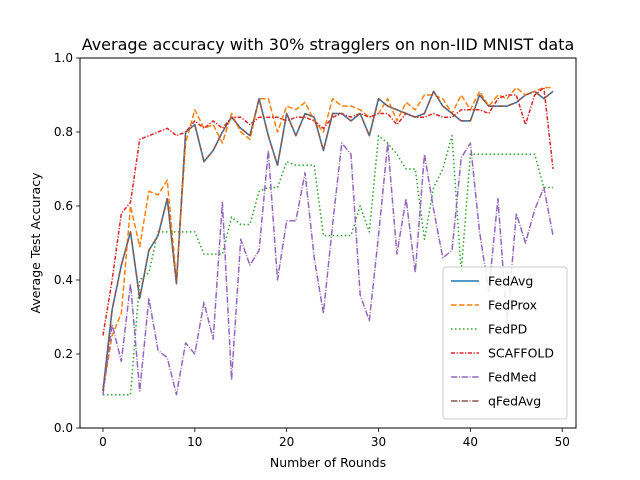 Image resolution: width=640 pixels, height=480 pixels. Describe the element at coordinates (67, 243) in the screenshot. I see `y-axis: 0.0 0.2 0.4 0.6 0.8 1.0` at that location.